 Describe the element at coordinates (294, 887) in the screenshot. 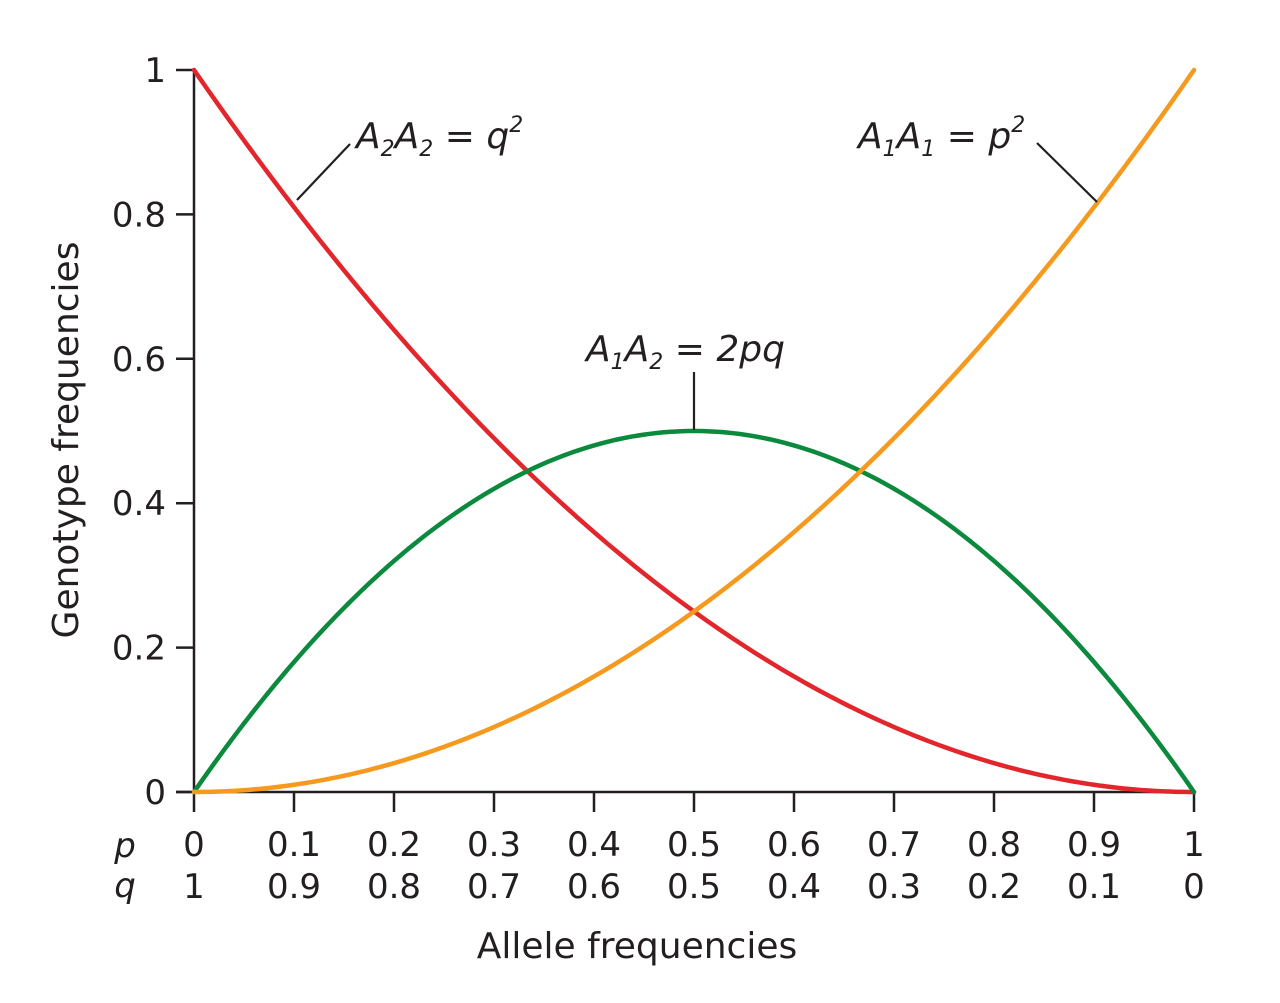

I see `q-tick-label: 0.9` at that location.